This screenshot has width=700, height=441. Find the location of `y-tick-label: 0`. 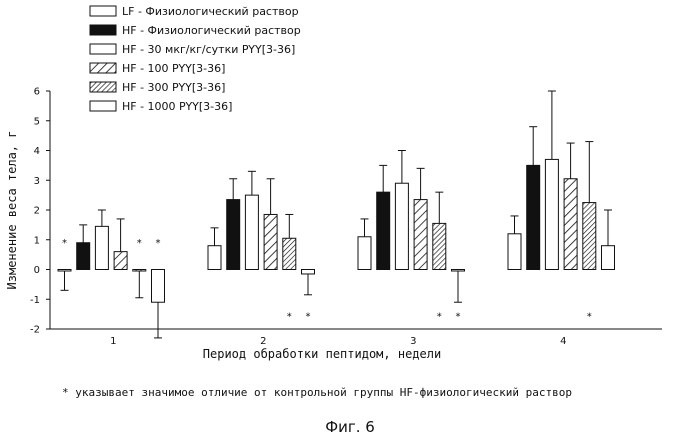

y-tick-label: 0 is located at coordinates (37, 270).